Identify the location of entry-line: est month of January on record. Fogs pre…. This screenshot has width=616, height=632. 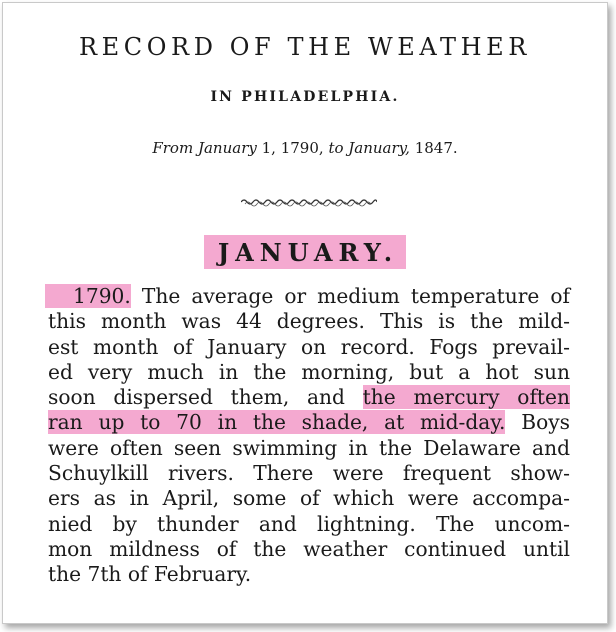
(309, 347).